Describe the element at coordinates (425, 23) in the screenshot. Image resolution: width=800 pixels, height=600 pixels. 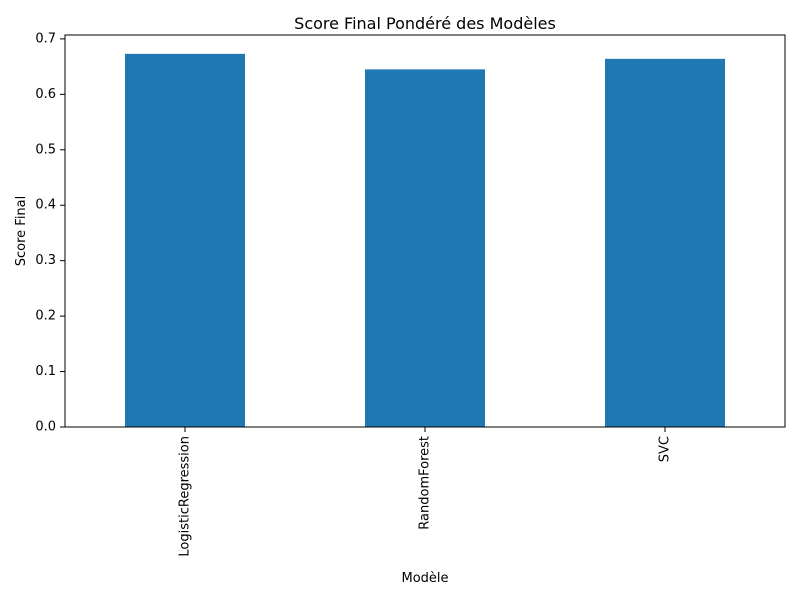
I see `chart-title: Score Final Pondéré des Modèles` at that location.